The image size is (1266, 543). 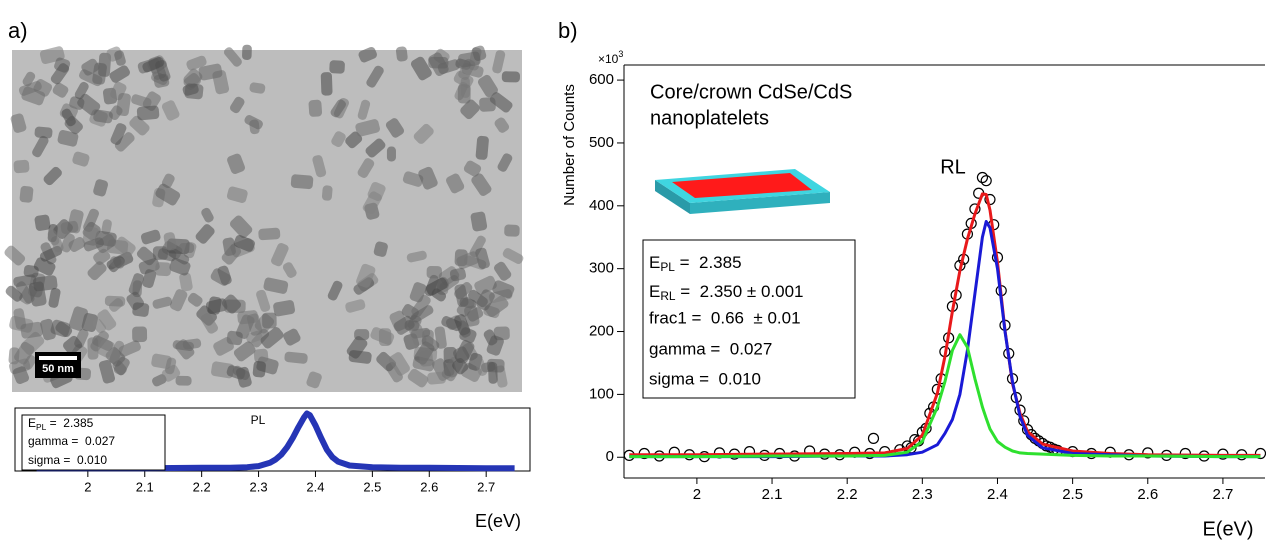 I want to click on x-tick-label: 2.5, so click(x=372, y=486).